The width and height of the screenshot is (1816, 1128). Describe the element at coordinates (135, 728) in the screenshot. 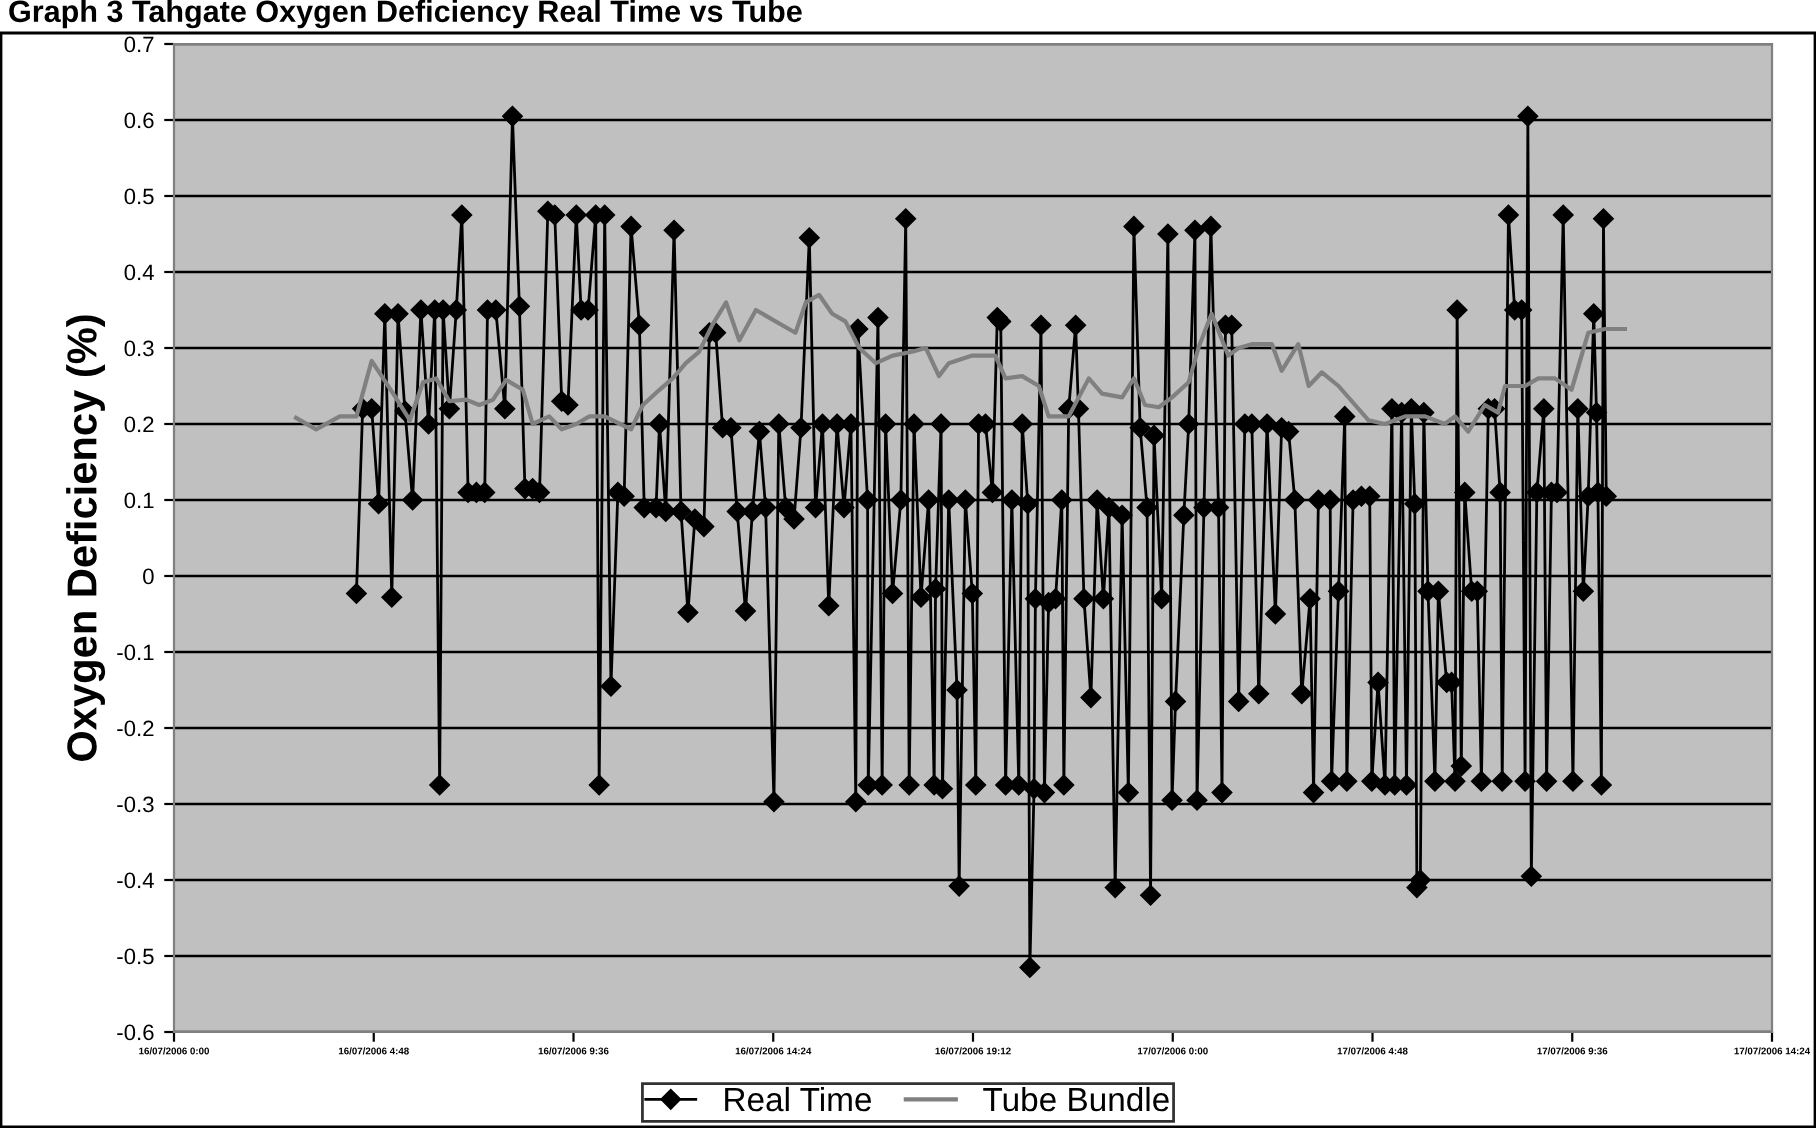

I see `y-tick-label: -0.2` at that location.